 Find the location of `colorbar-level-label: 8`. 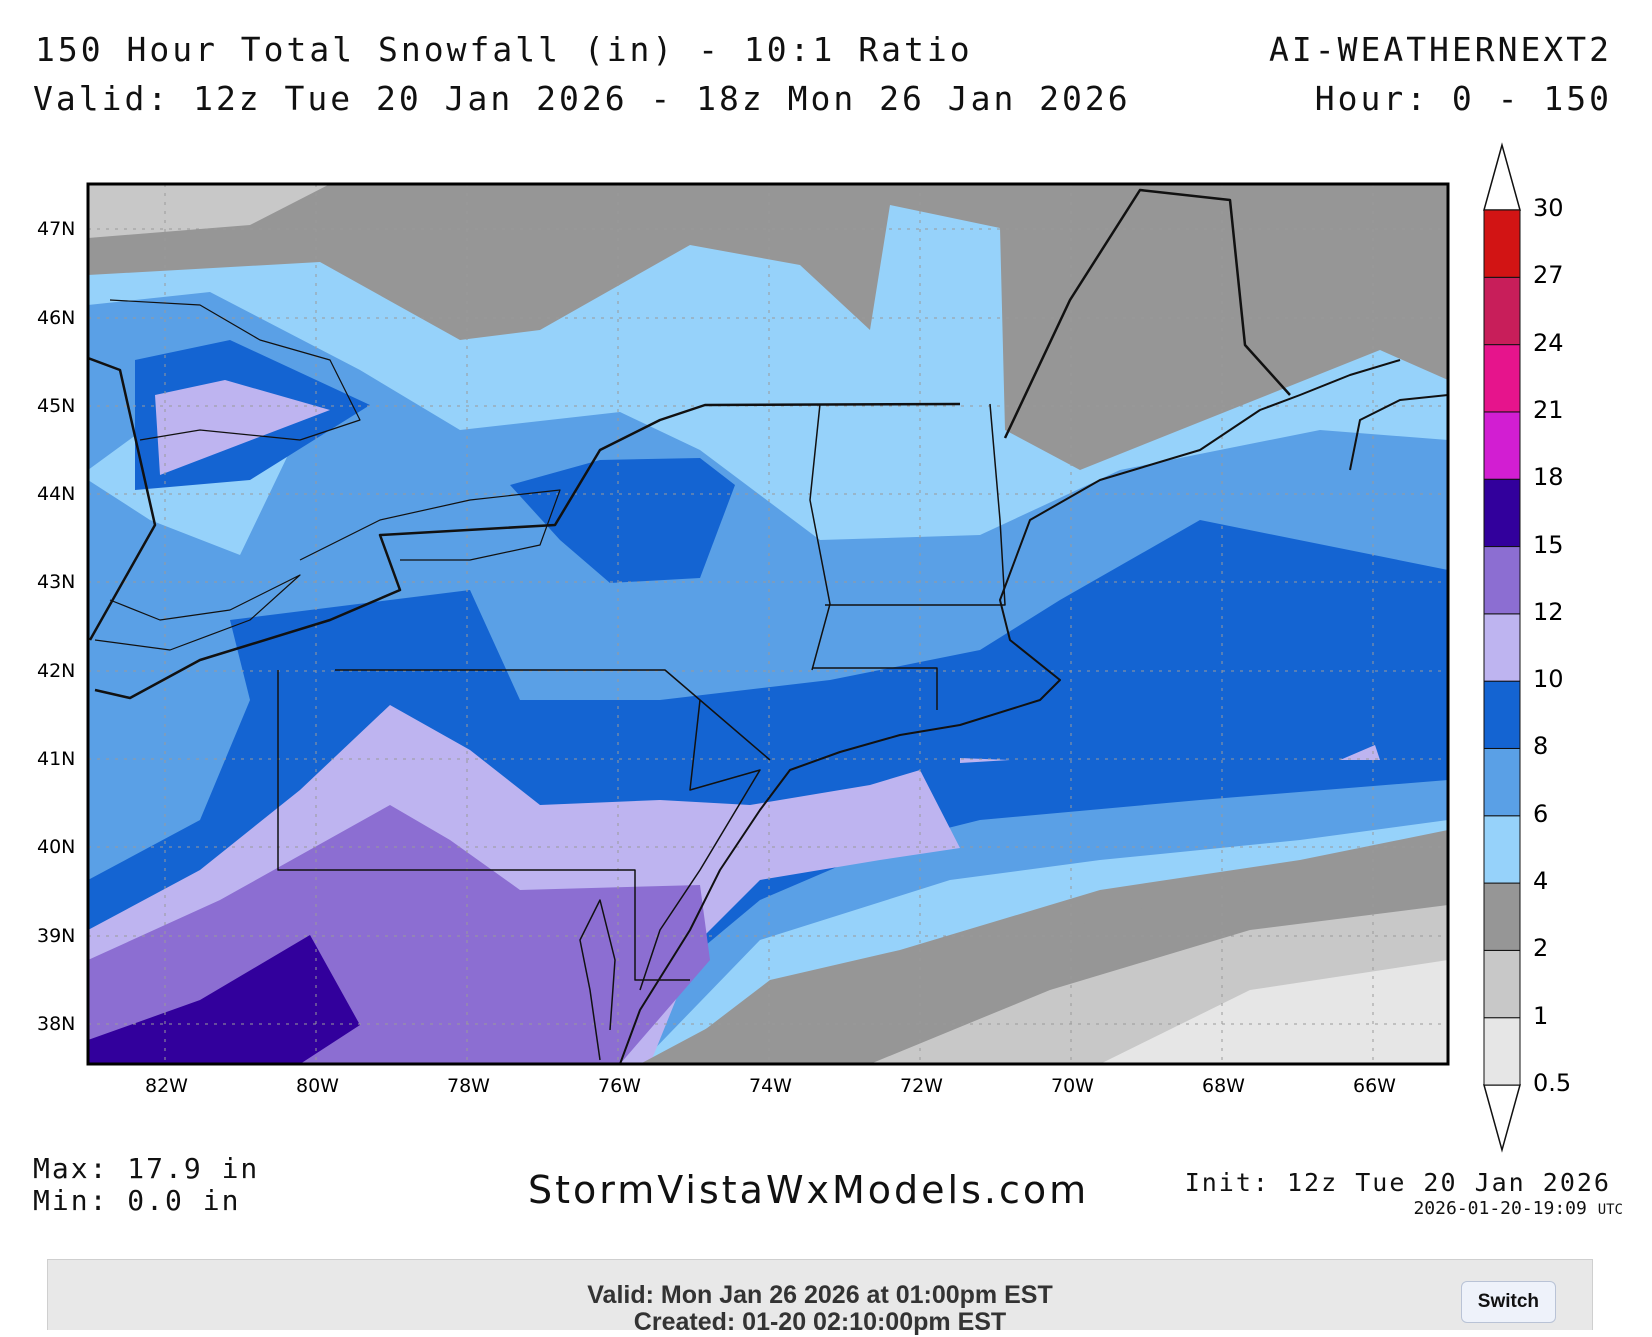

colorbar-level-label: 8 is located at coordinates (1541, 746).